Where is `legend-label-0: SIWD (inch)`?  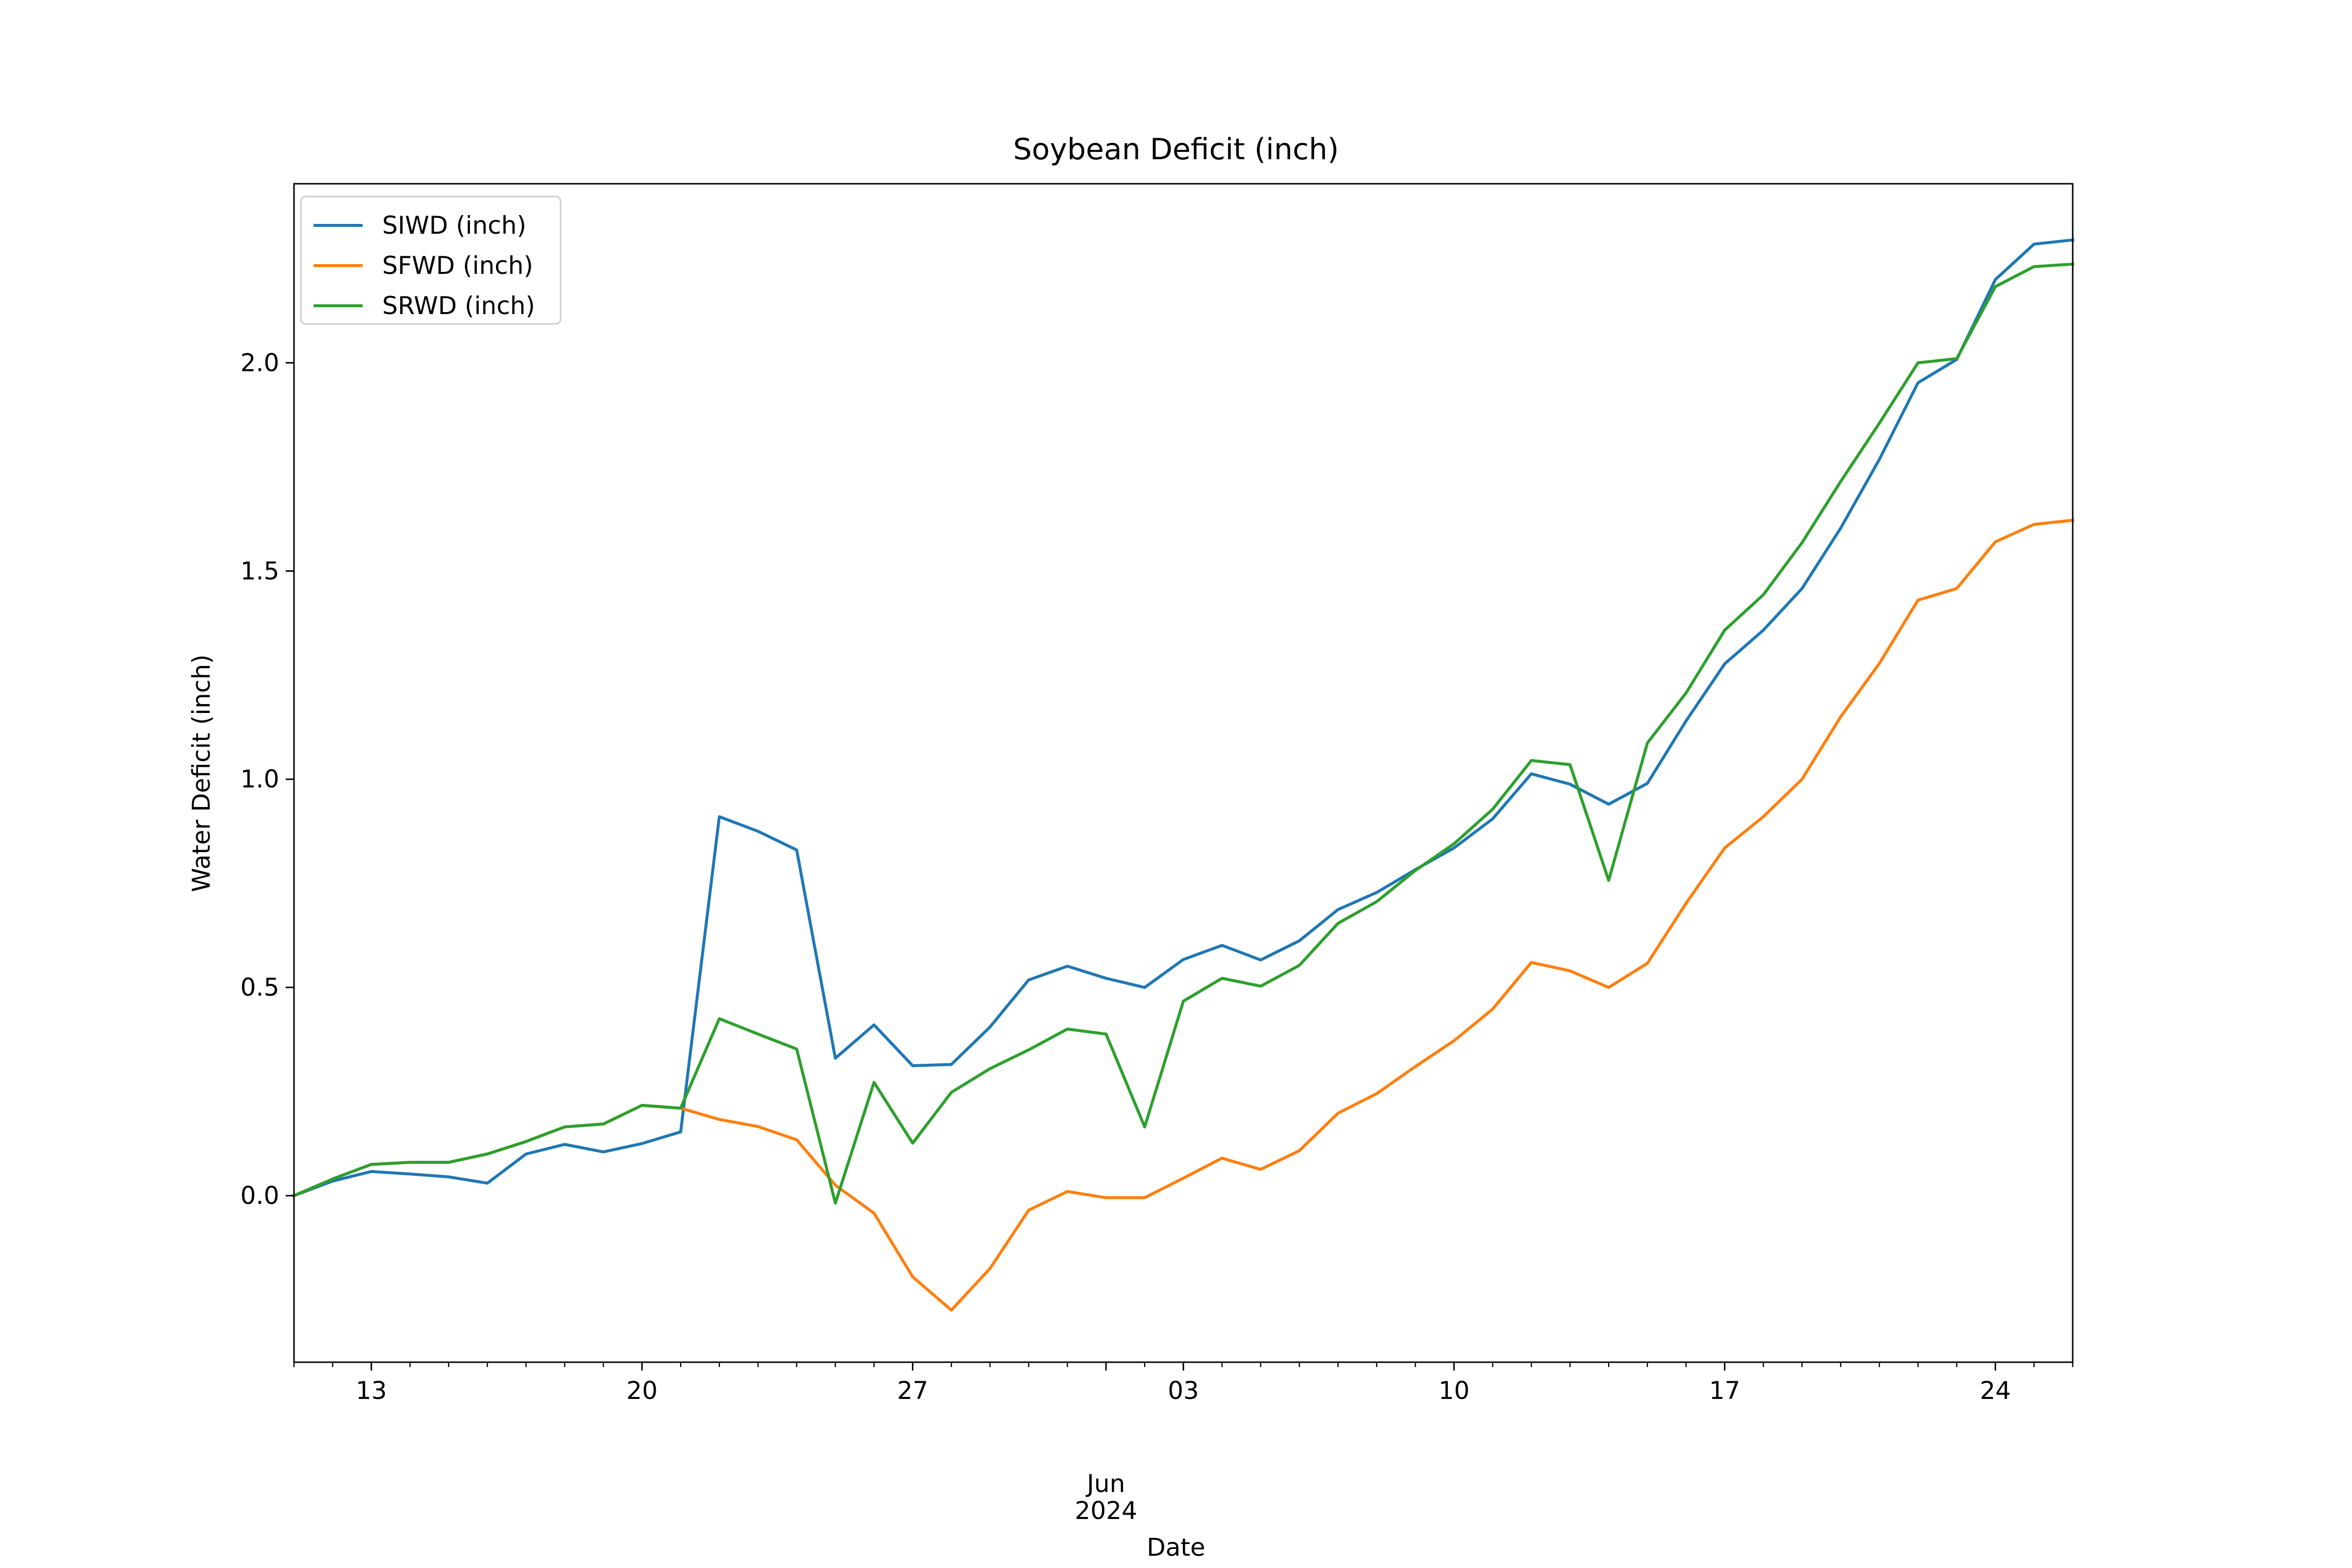 legend-label-0: SIWD (inch) is located at coordinates (454, 225).